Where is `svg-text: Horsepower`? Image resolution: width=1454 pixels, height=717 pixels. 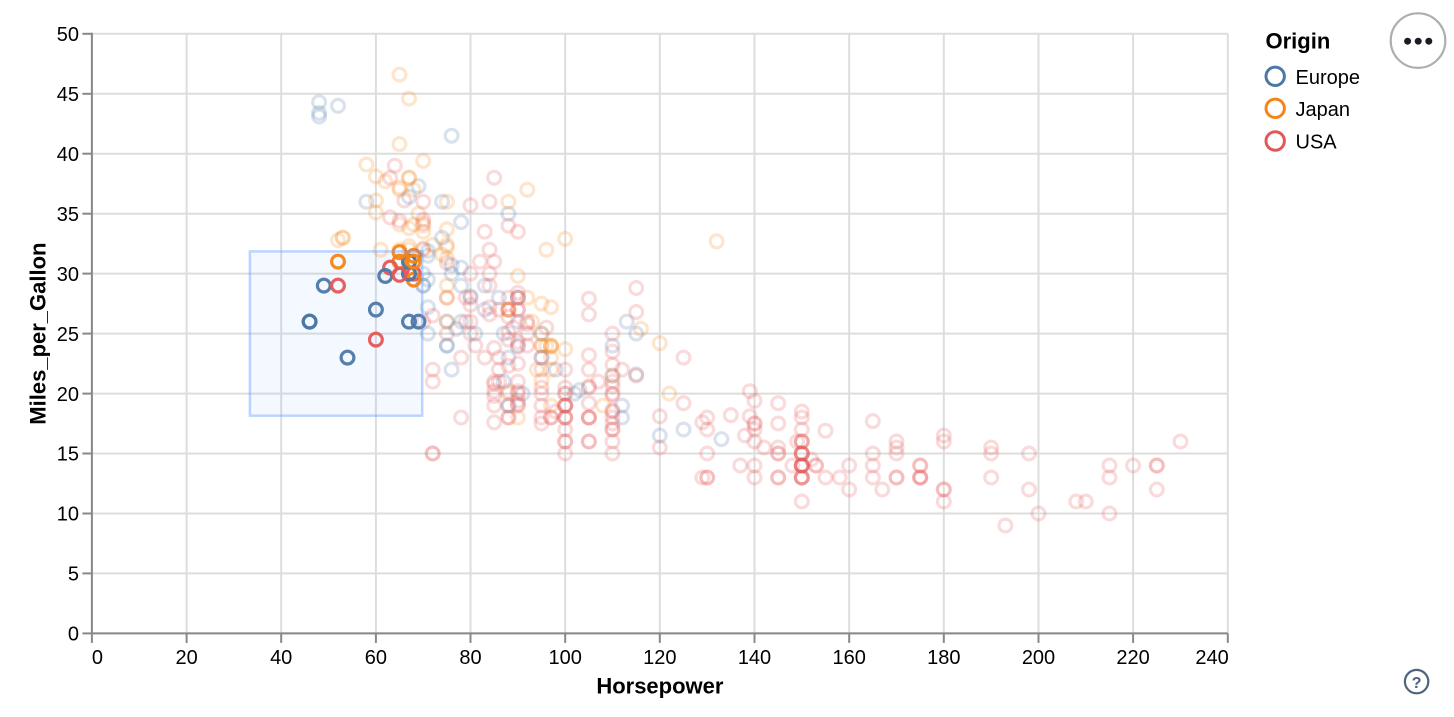
svg-text: Horsepower is located at coordinates (660, 686).